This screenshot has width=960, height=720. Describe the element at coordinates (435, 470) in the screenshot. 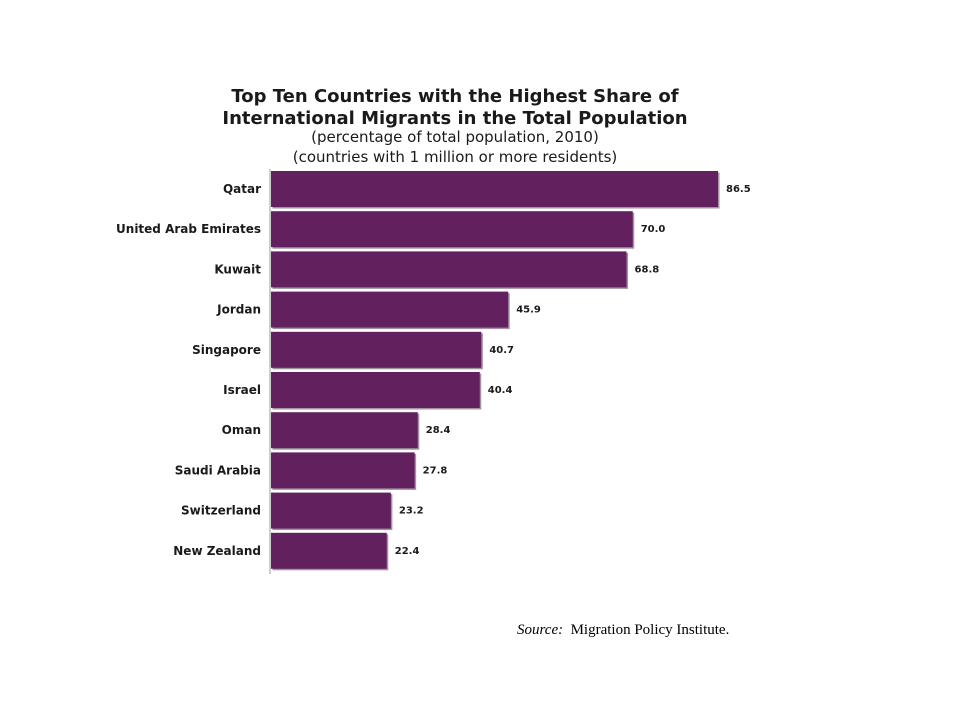

I see `value-label-saudi-arabia: 27.8` at that location.